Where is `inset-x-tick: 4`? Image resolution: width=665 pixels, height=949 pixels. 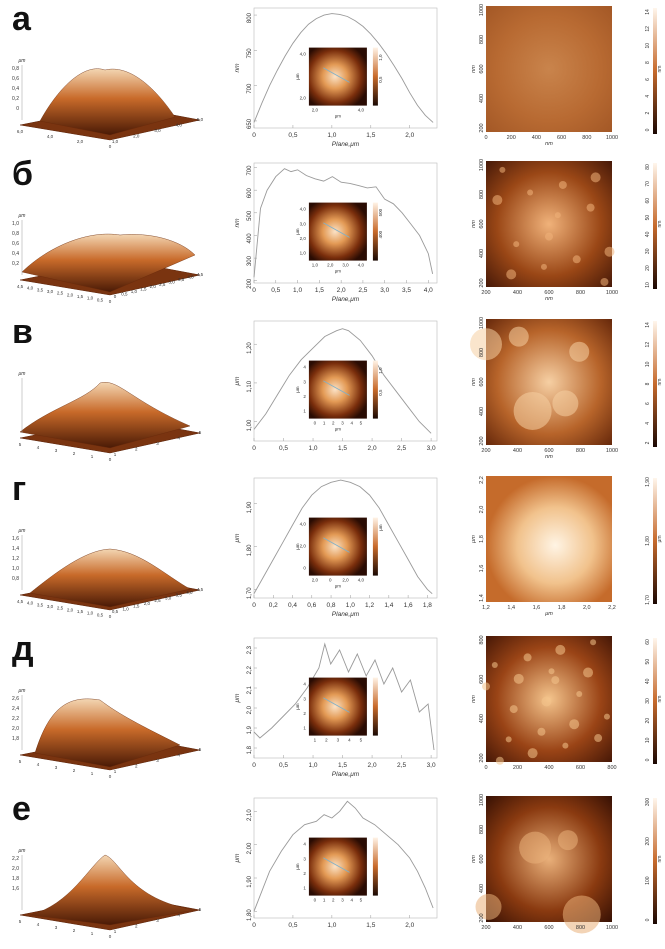 inset-x-tick: 4 is located at coordinates (349, 740).